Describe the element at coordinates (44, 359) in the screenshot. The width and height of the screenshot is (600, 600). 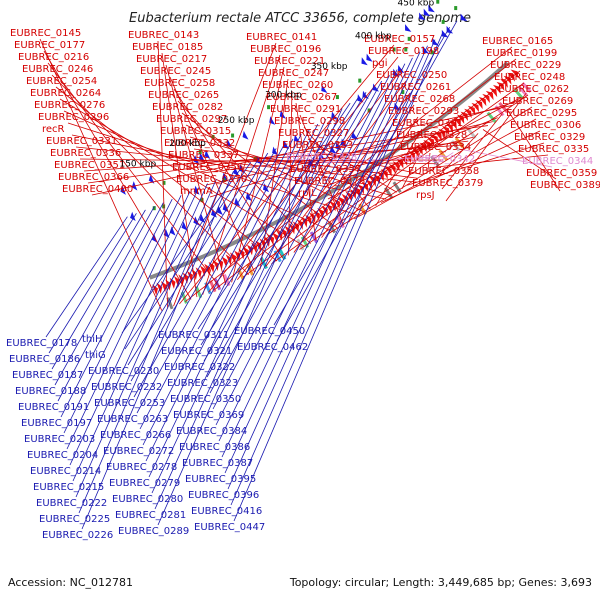
I see `gene-label-inner: EUBREC_0186` at that location.